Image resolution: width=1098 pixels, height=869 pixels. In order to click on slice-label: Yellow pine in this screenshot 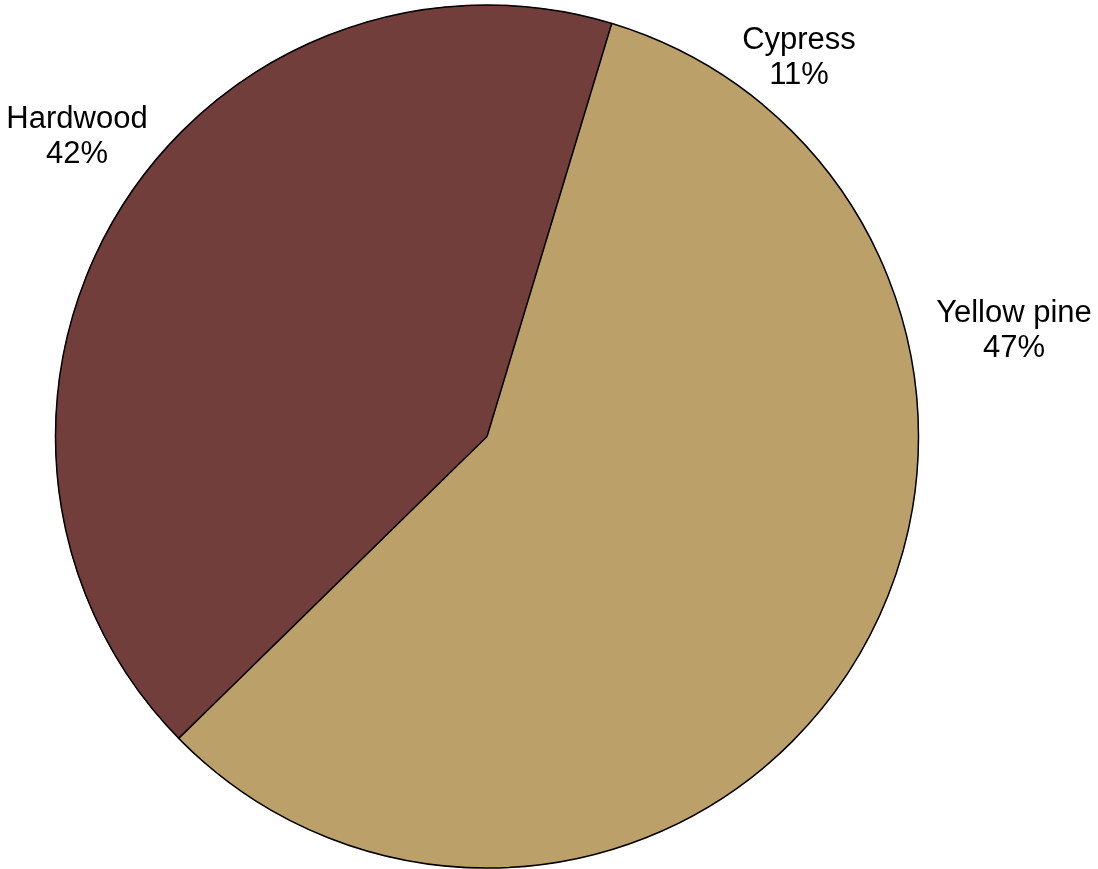, I will do `click(1014, 311)`.